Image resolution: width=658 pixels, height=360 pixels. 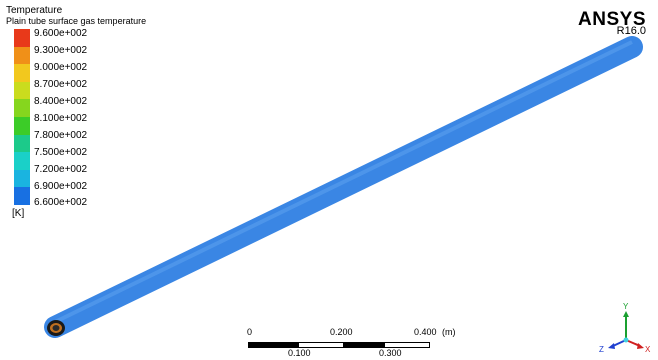 I want to click on z-axis-arrowhead, so click(x=611, y=346).